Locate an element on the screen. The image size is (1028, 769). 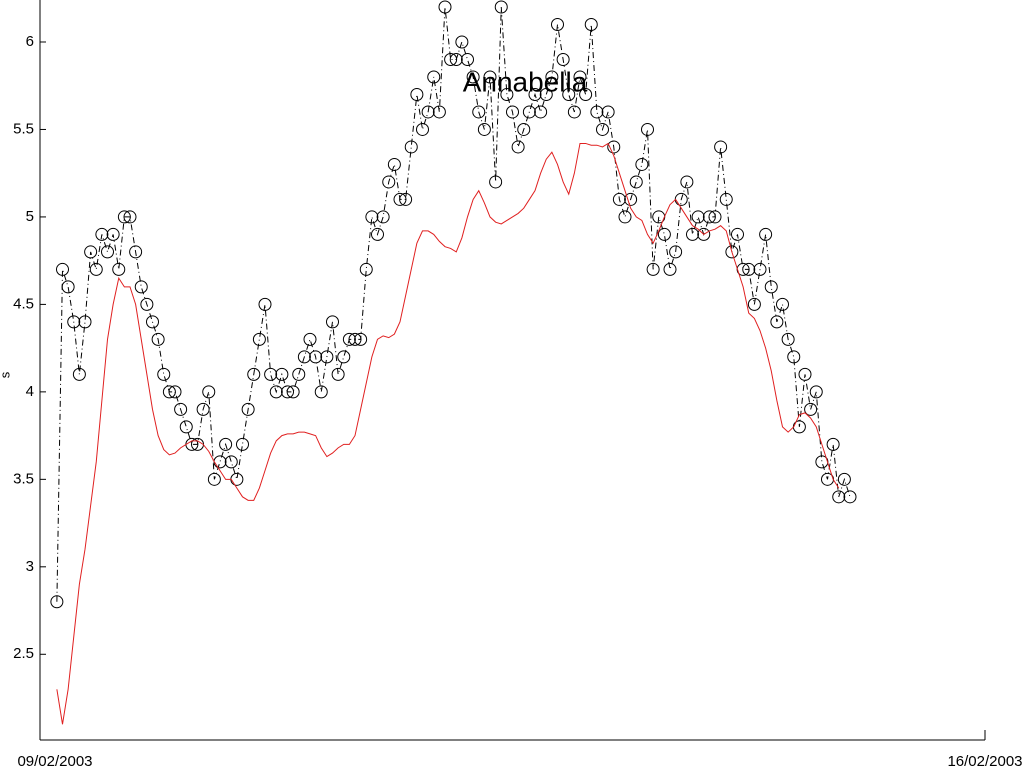
y-tick-label: 6 is located at coordinates (30, 41).